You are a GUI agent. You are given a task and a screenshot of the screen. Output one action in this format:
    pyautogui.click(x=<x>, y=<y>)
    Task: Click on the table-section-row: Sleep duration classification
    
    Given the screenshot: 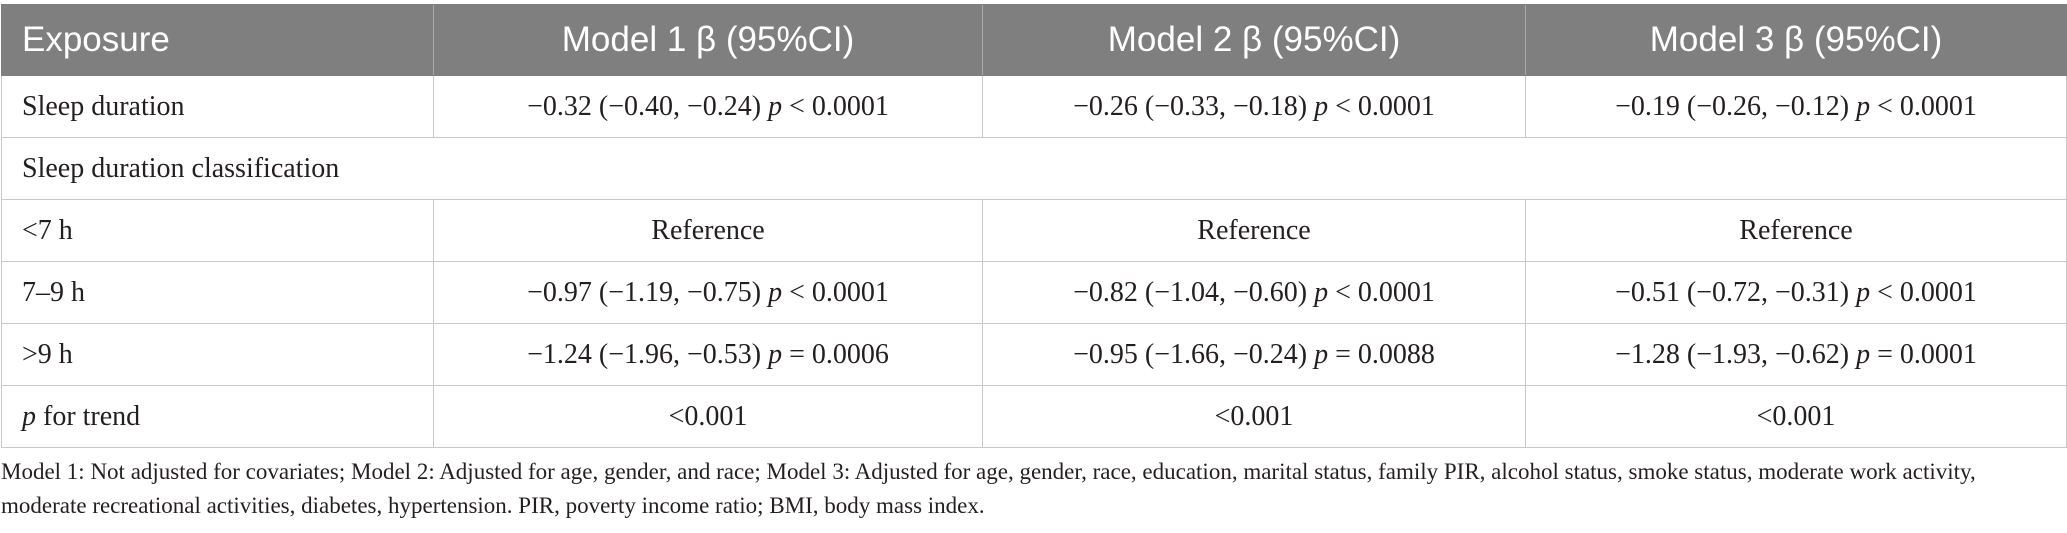 What is the action you would take?
    pyautogui.click(x=1034, y=168)
    